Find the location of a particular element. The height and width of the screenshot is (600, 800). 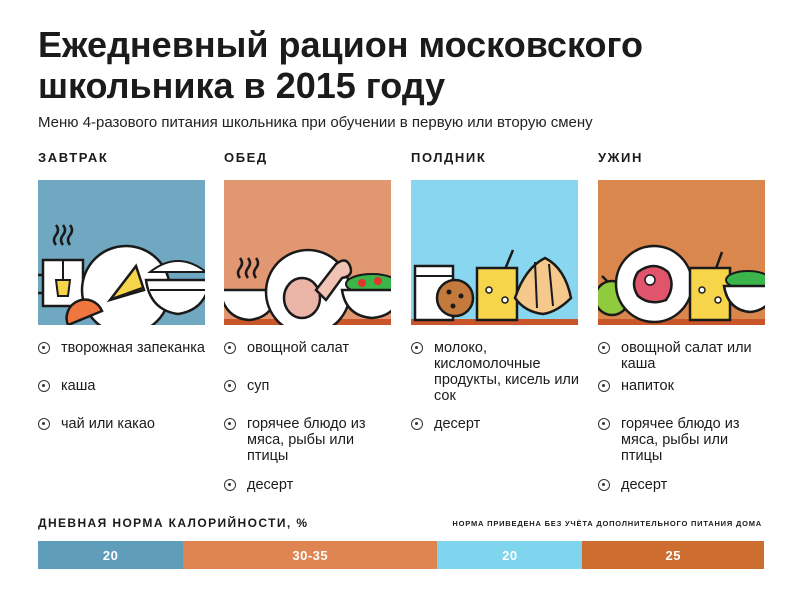

dinner-illustration is located at coordinates (681, 252).